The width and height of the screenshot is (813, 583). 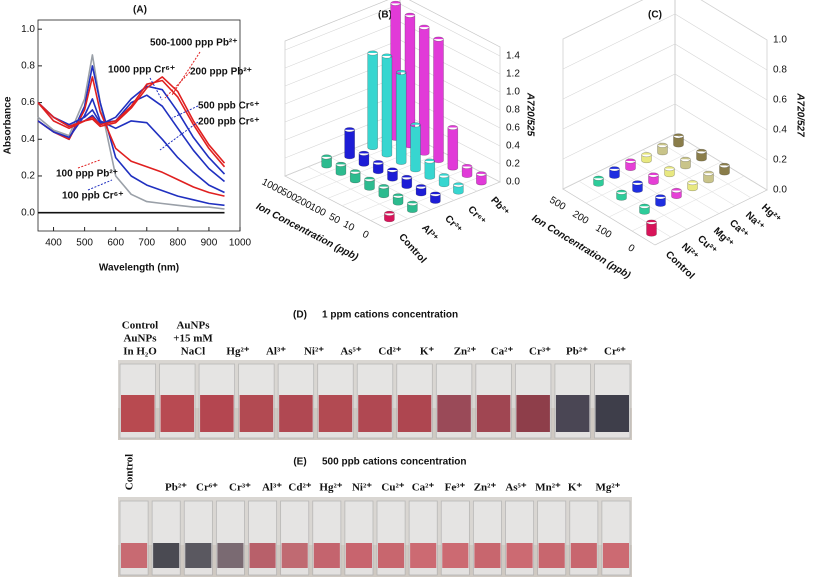 I want to click on panel-label: (D), so click(x=300, y=315).